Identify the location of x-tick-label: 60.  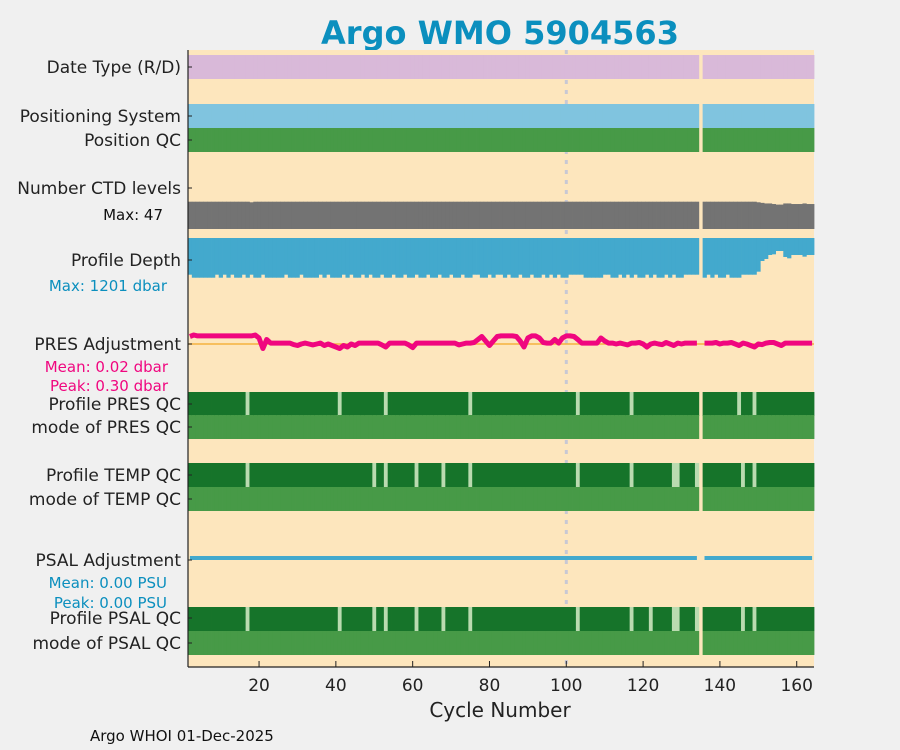
(413, 686).